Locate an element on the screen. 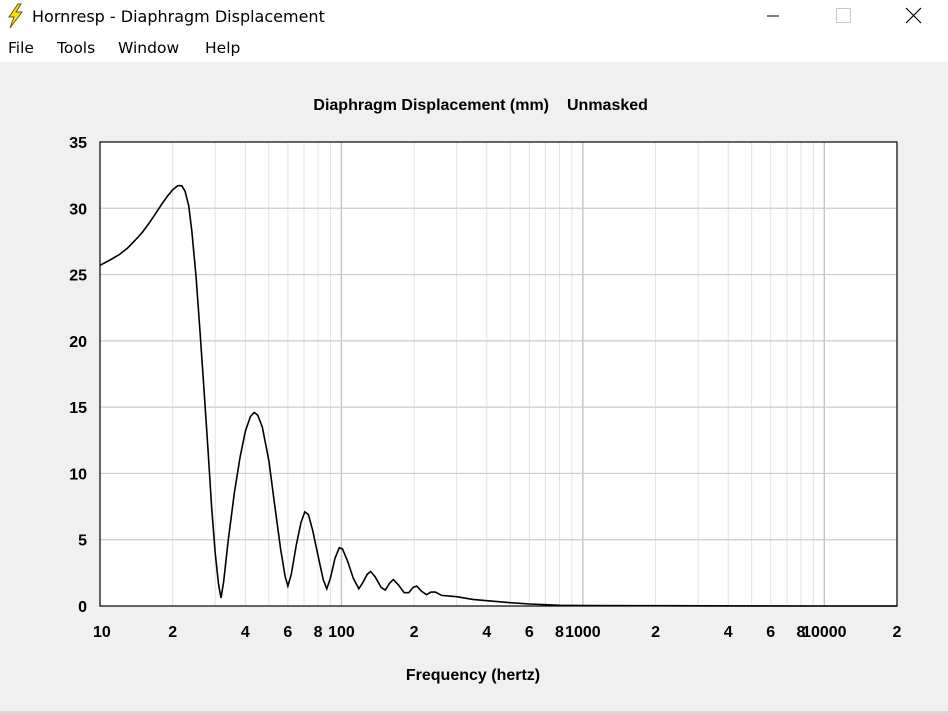 The height and width of the screenshot is (714, 948). y-tick-label: 35 is located at coordinates (78, 143).